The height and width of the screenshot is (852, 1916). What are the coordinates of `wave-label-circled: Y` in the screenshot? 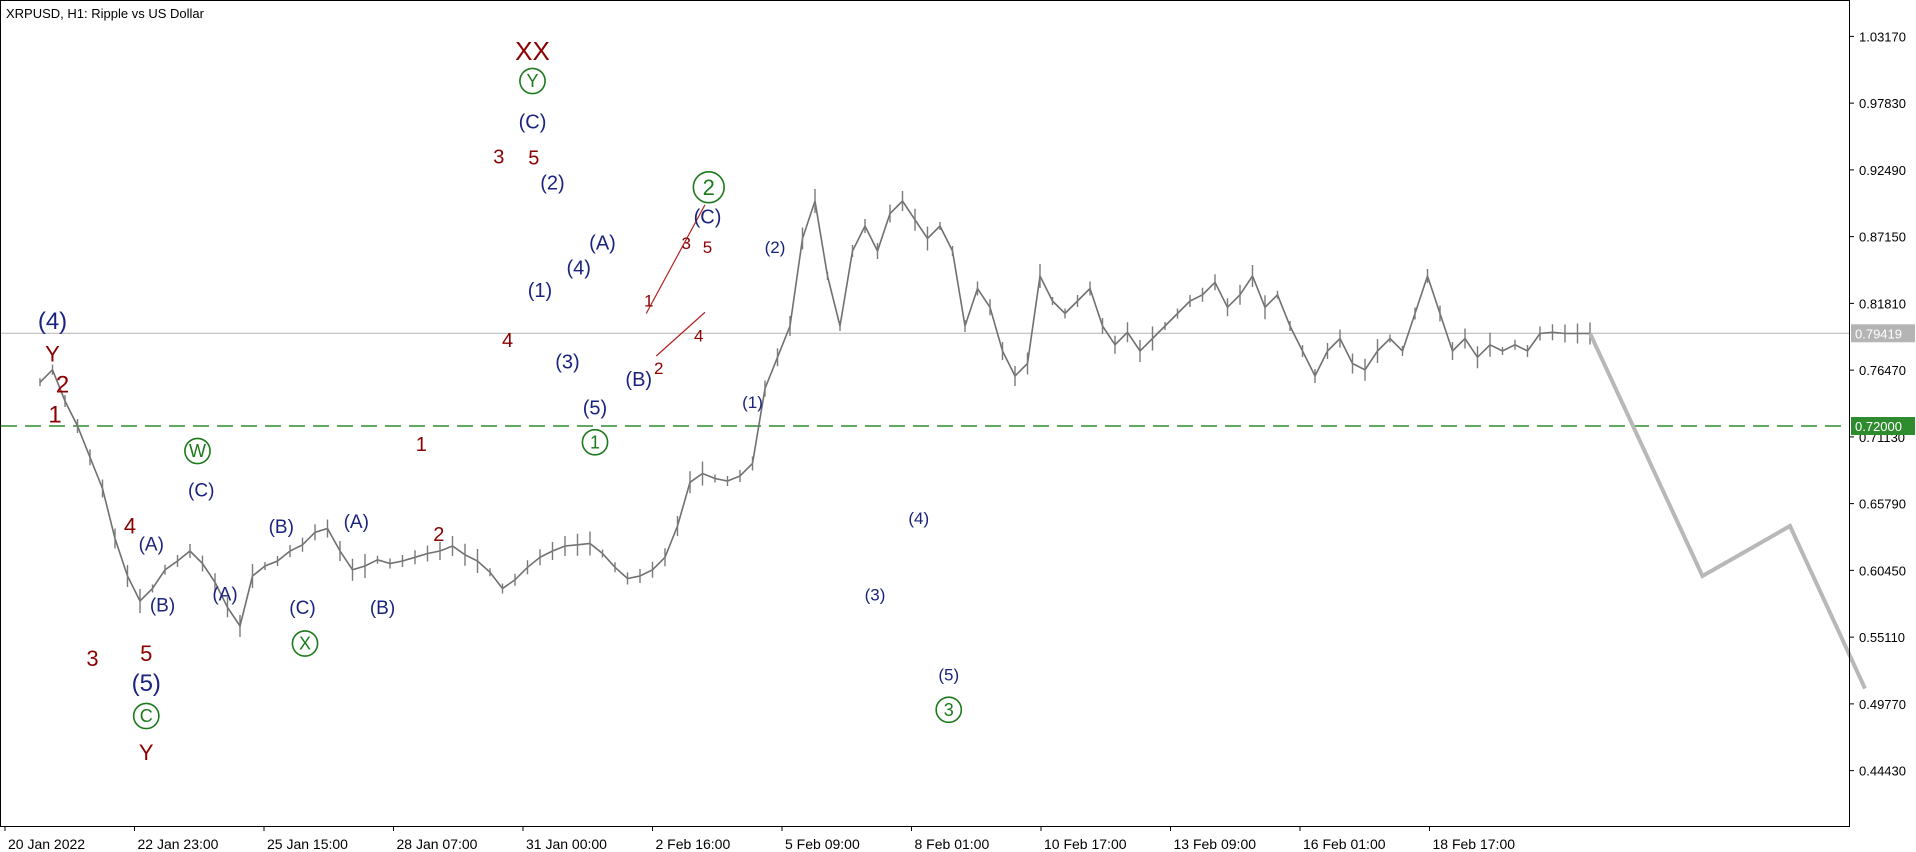 It's located at (532, 81).